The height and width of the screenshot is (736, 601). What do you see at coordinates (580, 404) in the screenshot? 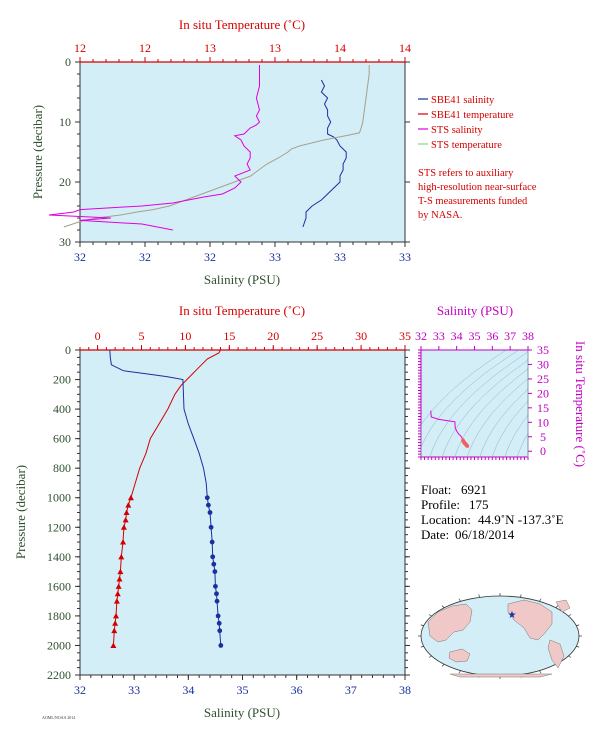
I see `ts-temperature-axis-label: In situ Temperature (˚C)` at bounding box center [580, 404].